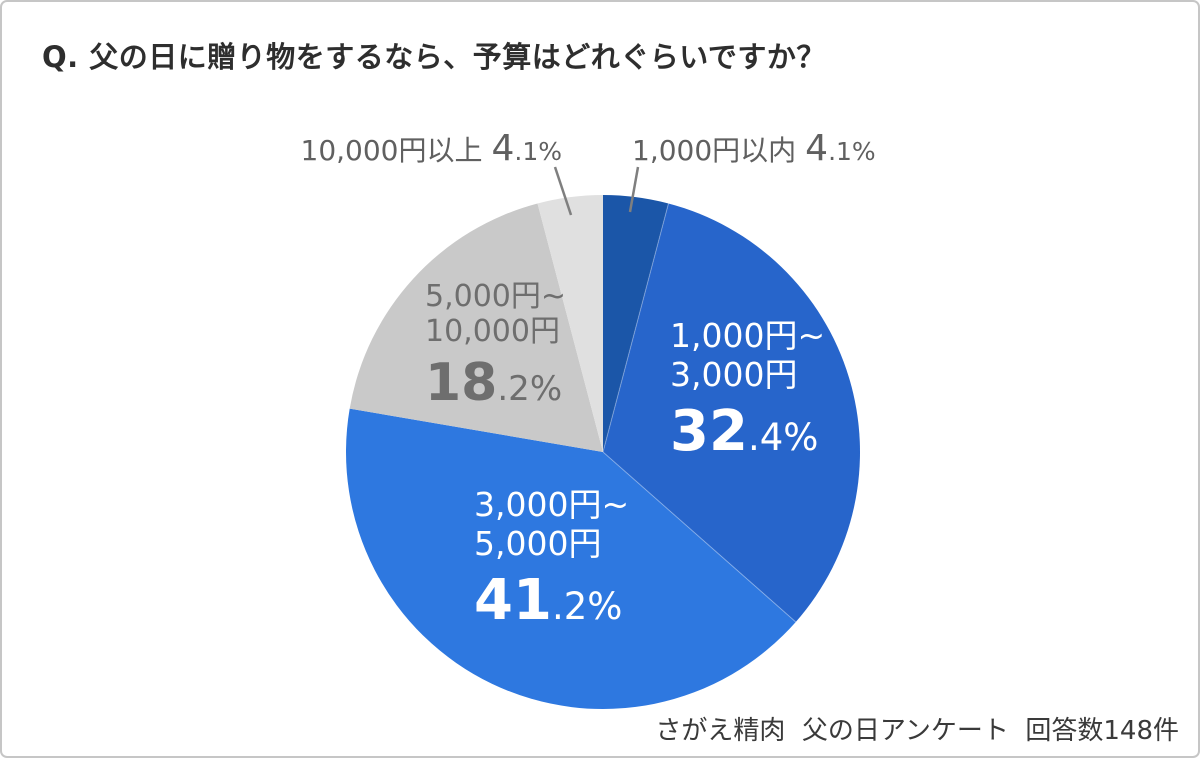 The width and height of the screenshot is (1200, 758). I want to click on question-title: Q. 父の日に贈り物をするなら、予算はどれぐらいですか？, so click(434, 57).